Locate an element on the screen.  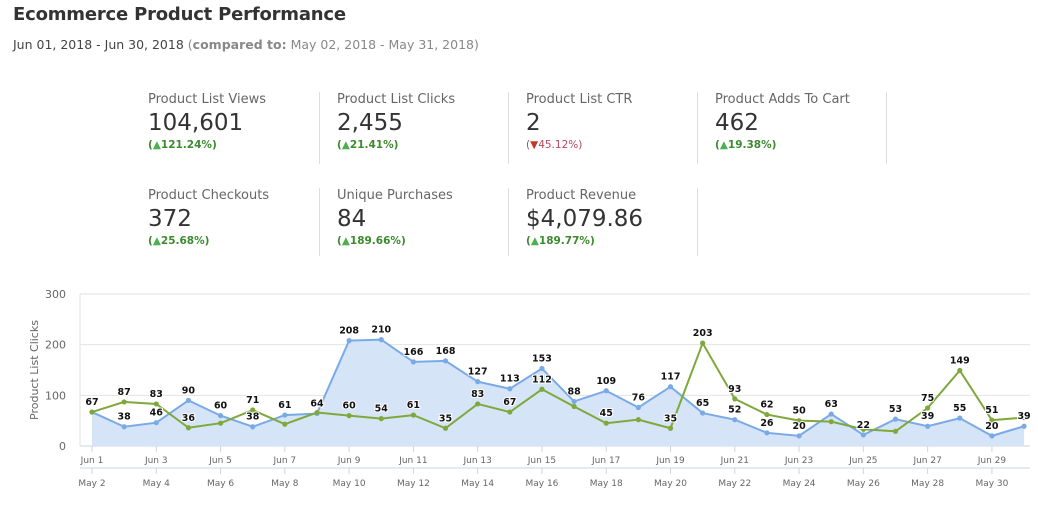
metric-label: Product List Views is located at coordinates (207, 99).